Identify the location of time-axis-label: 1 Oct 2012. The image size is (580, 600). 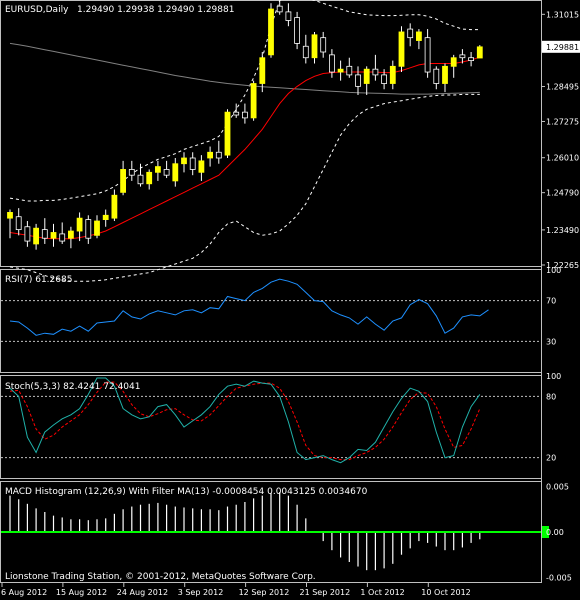
(382, 592).